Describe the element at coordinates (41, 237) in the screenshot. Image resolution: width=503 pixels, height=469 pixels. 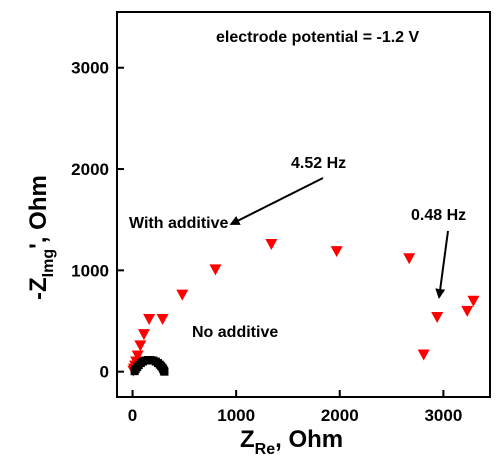
I see `y-axis-title: -ZImg', Ohm` at that location.